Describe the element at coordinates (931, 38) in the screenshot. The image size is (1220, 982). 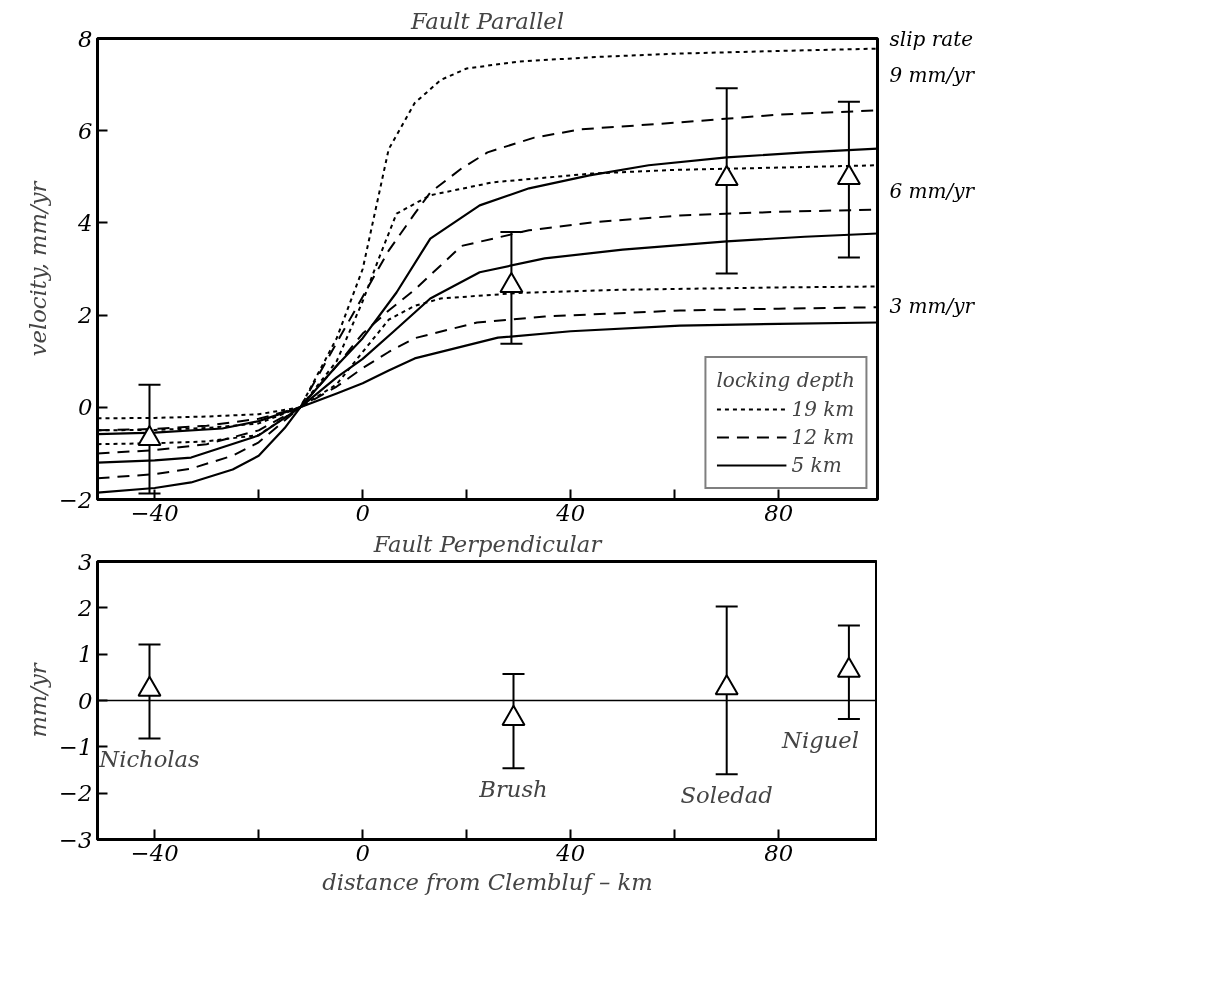
I see `text: slip rate` at that location.